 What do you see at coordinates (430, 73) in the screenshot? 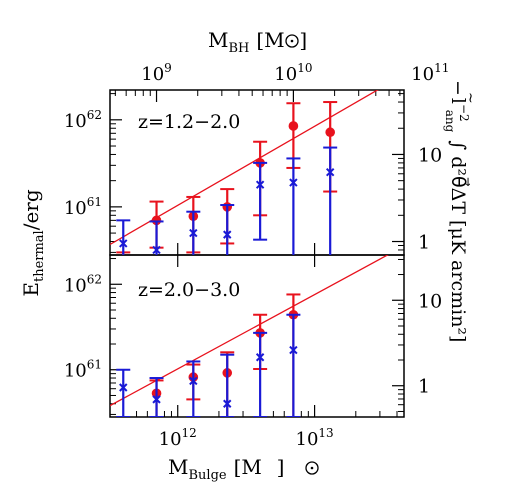
I see `top-tick-label: 1011` at bounding box center [430, 73].